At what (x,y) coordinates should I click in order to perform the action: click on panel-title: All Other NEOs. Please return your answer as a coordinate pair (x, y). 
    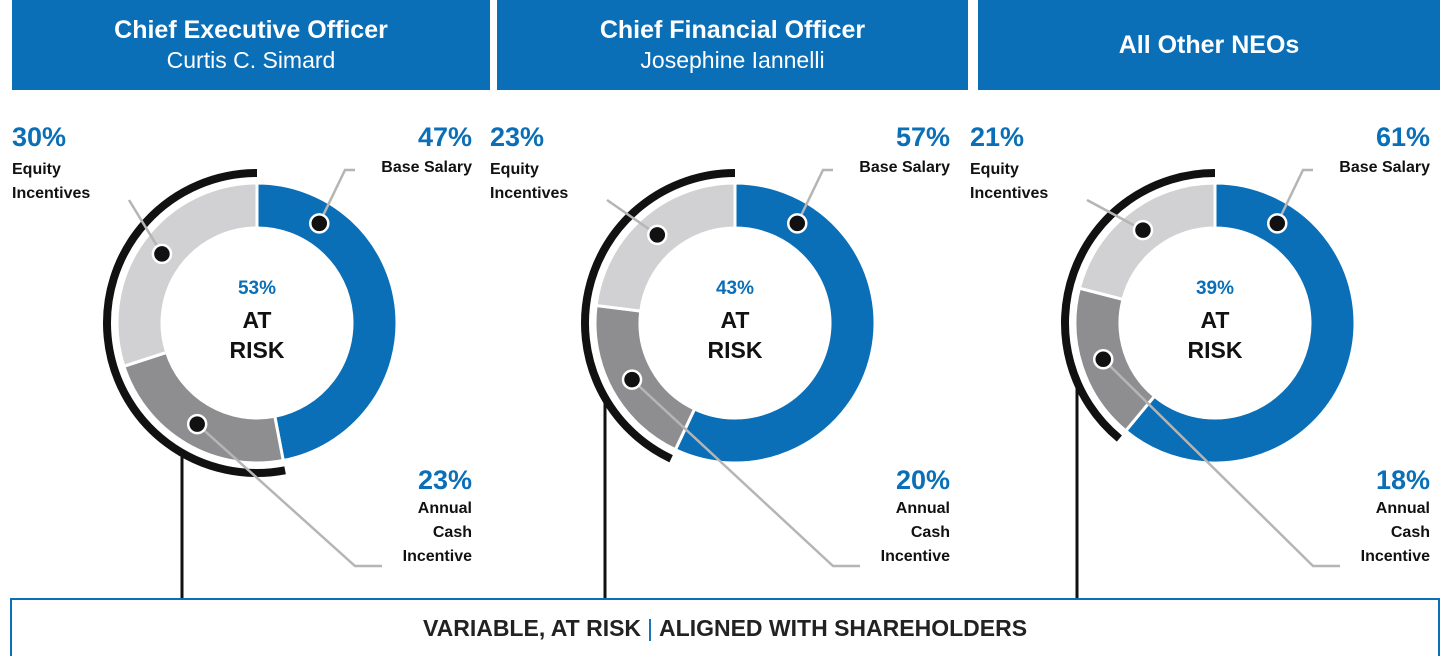
    Looking at the image, I should click on (1209, 45).